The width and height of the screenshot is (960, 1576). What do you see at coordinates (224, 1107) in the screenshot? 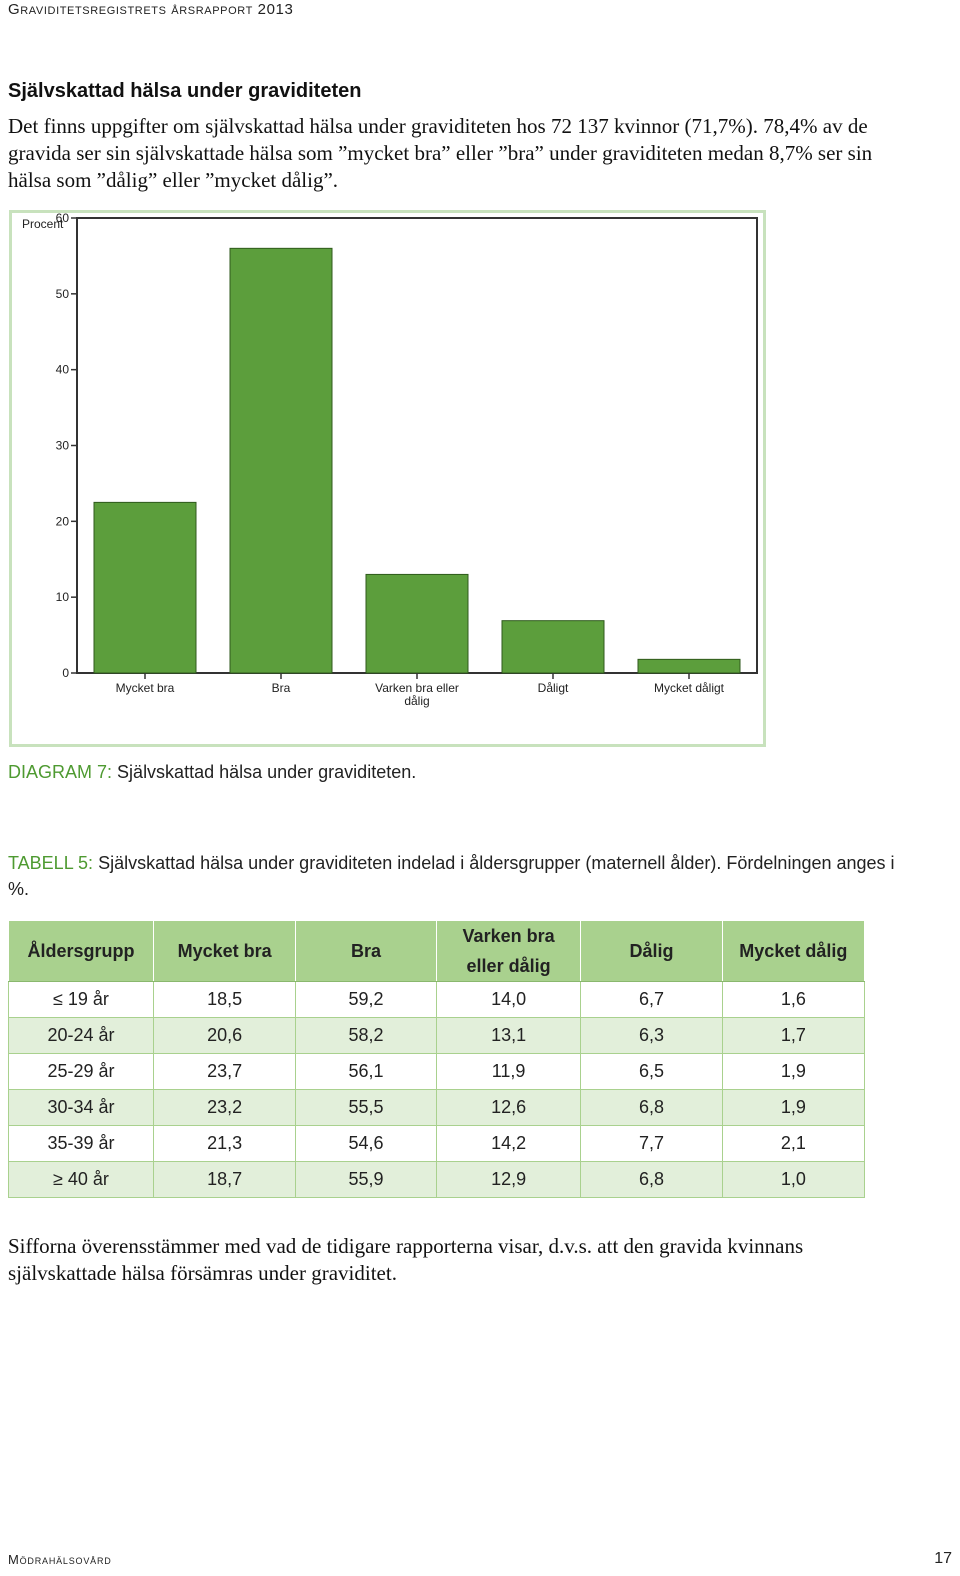
I see `percent-cell: 23,2` at bounding box center [224, 1107].